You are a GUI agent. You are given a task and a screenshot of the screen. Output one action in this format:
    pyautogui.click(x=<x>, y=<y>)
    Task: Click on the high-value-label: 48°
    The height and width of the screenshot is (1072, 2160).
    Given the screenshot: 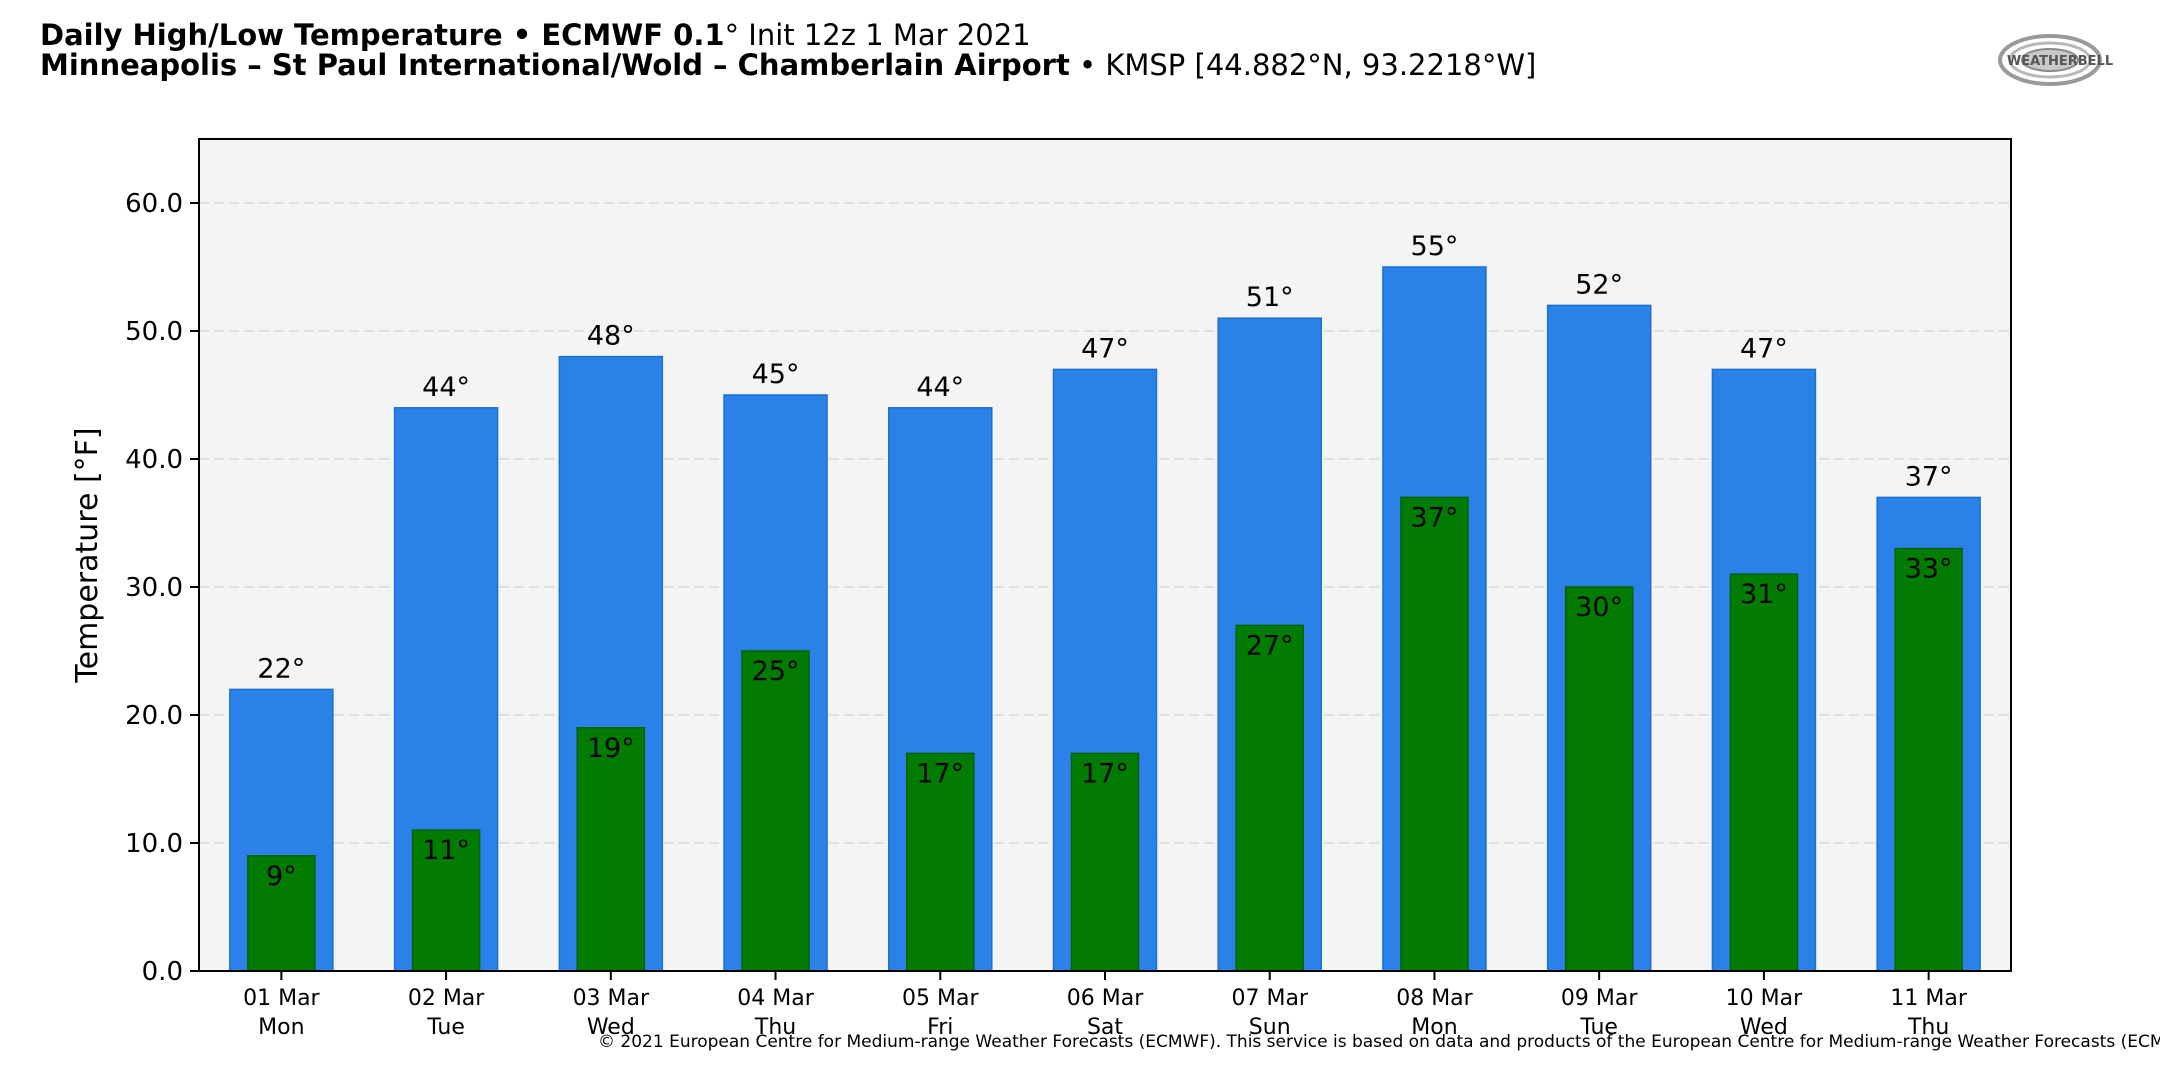 What is the action you would take?
    pyautogui.click(x=611, y=336)
    